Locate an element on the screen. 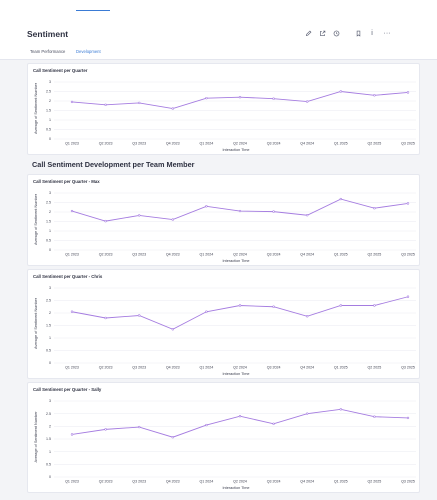  share-icon is located at coordinates (322, 33).